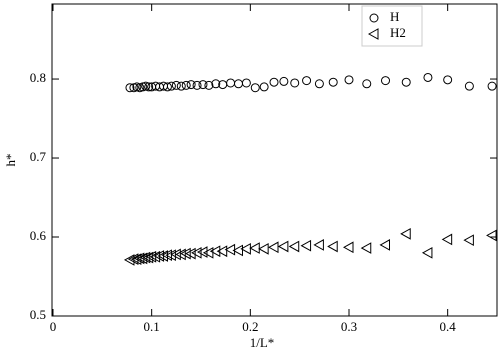 The height and width of the screenshot is (357, 500). Describe the element at coordinates (53, 326) in the screenshot. I see `x-tick-label: 0` at that location.